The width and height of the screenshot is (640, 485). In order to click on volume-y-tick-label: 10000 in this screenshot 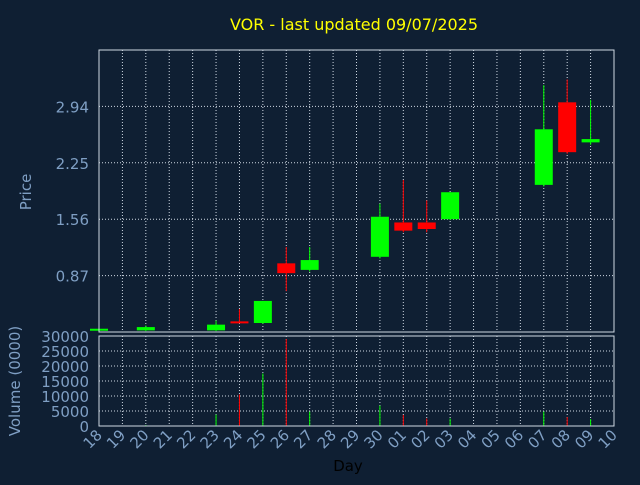, I will do `click(65, 397)`.